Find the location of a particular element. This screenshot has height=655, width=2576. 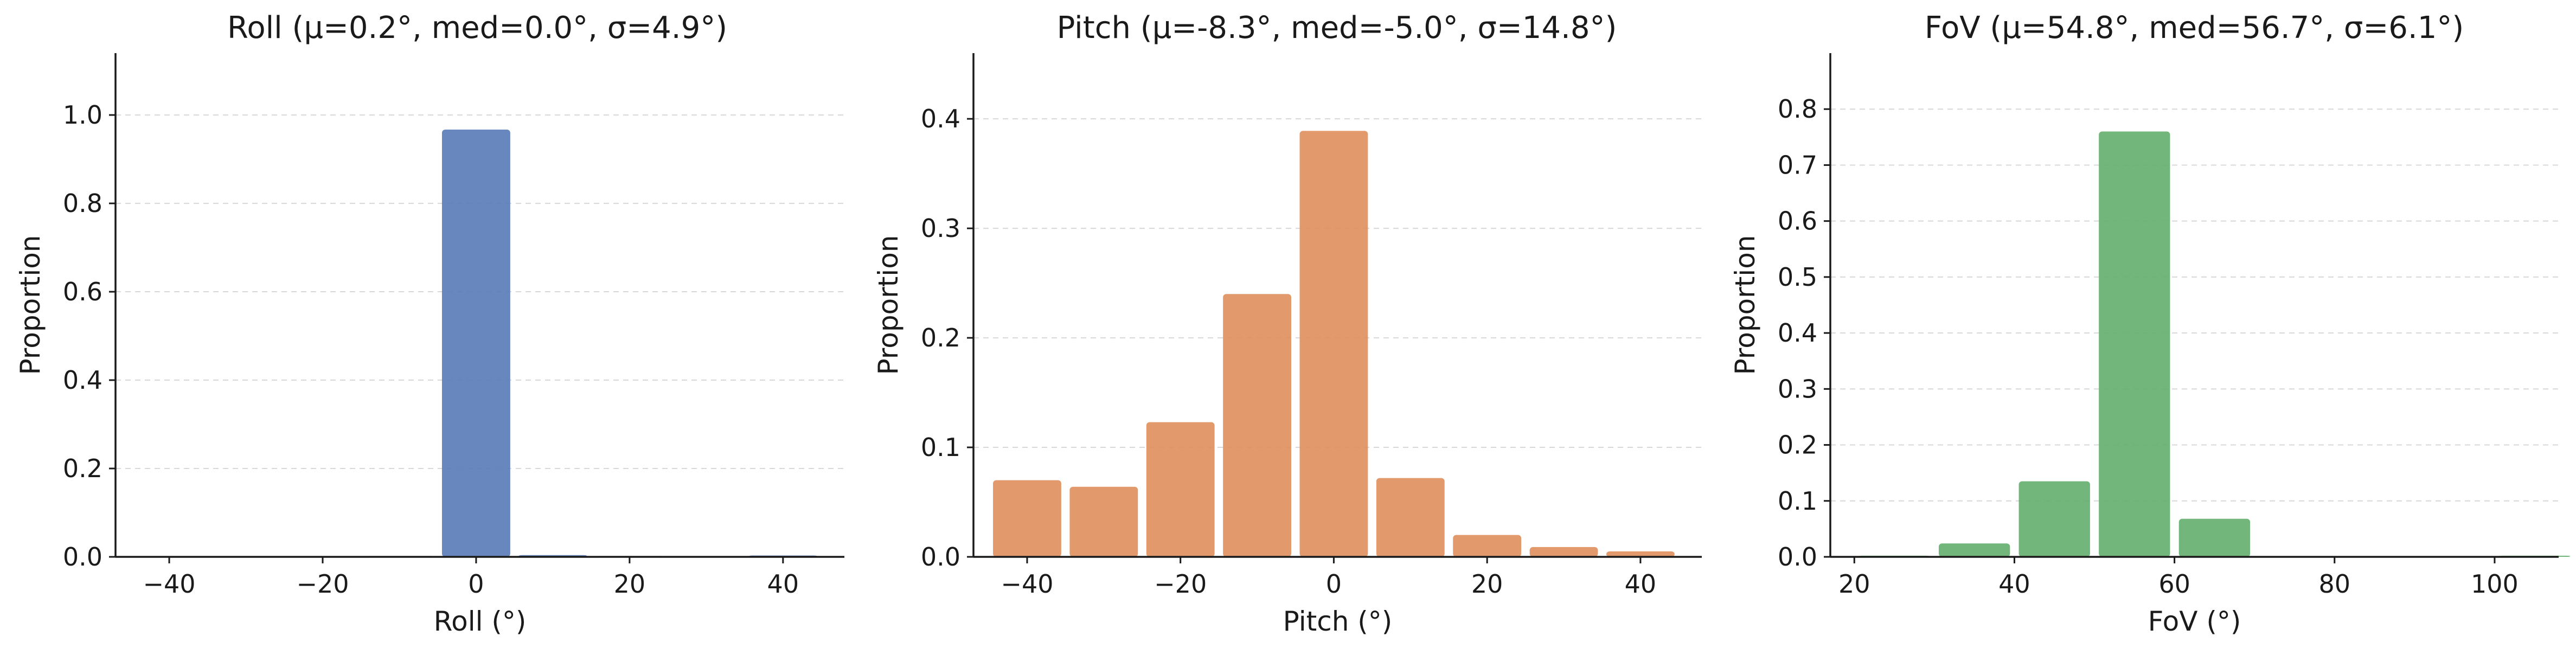

fov-y-tick-label: 0.6 is located at coordinates (1798, 221).